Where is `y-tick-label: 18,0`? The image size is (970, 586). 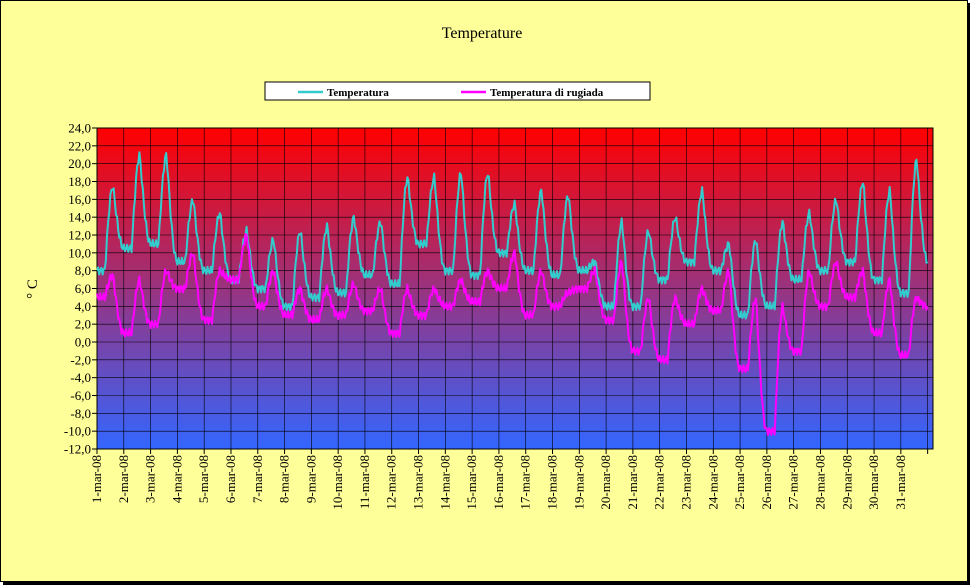
y-tick-label: 18,0 is located at coordinates (79, 181).